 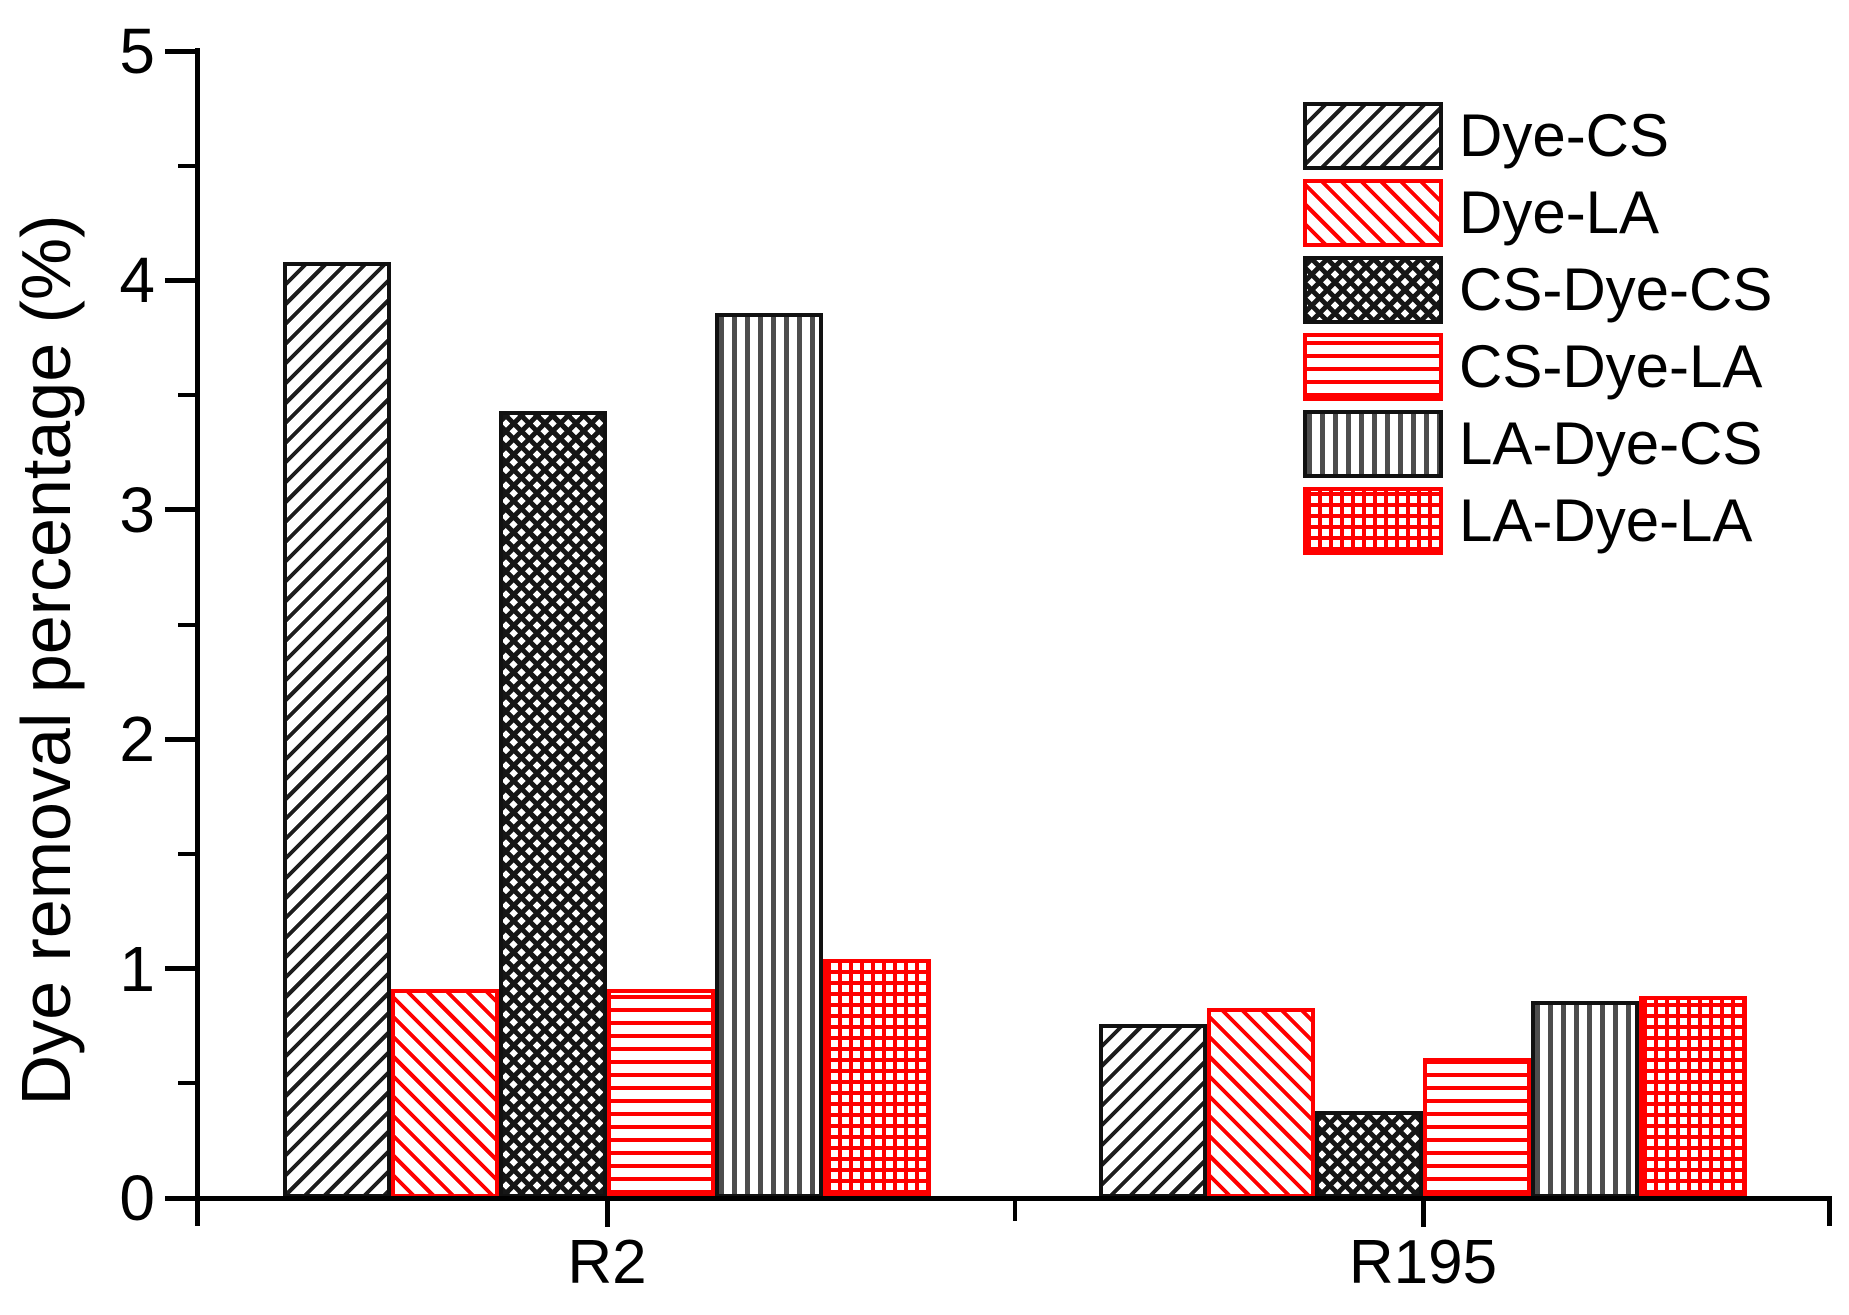 I want to click on bar-la-dye-cs-r2, so click(x=769, y=755).